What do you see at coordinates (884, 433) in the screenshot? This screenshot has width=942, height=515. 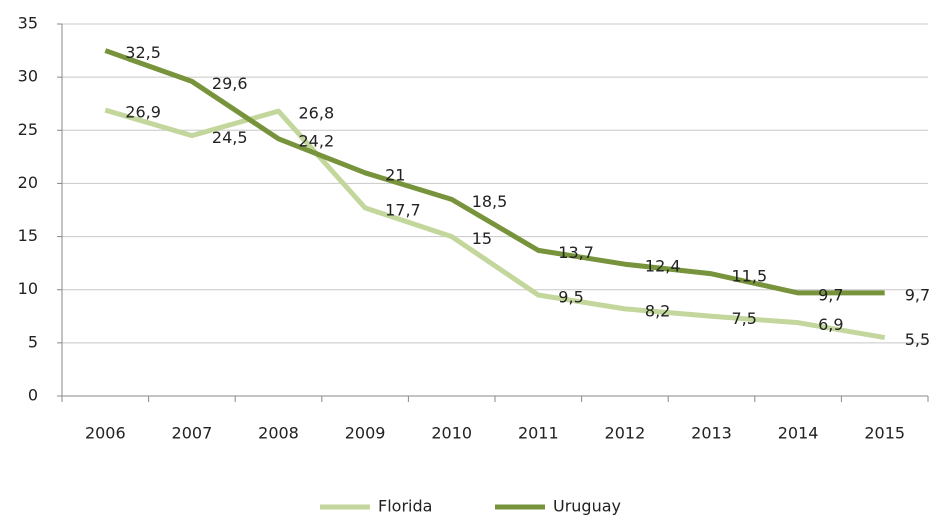 I see `x-tick-label: 2015` at bounding box center [884, 433].